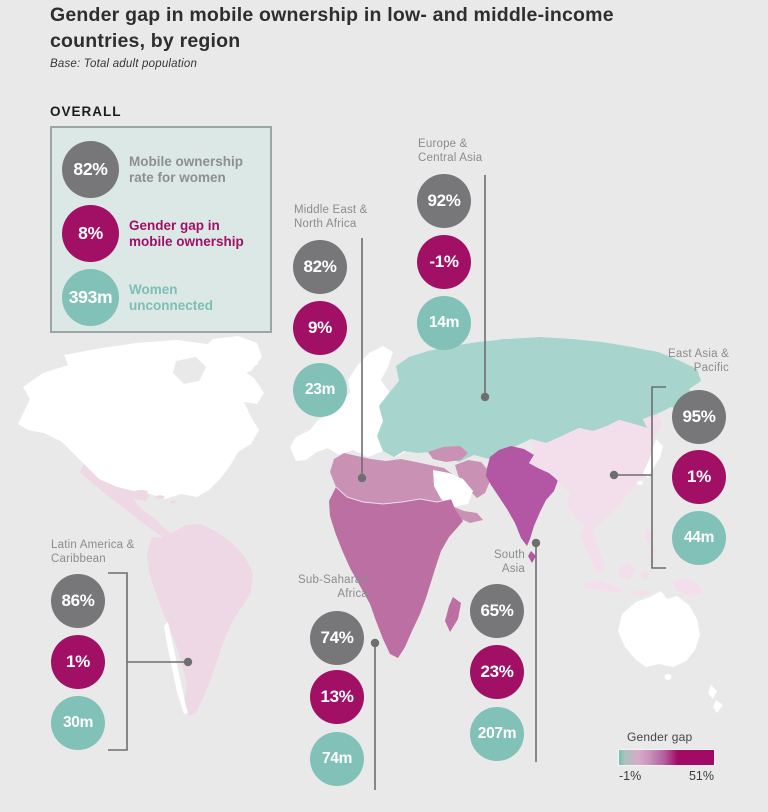  I want to click on overall-gap-label: Gender gap in mobile ownership, so click(186, 233).